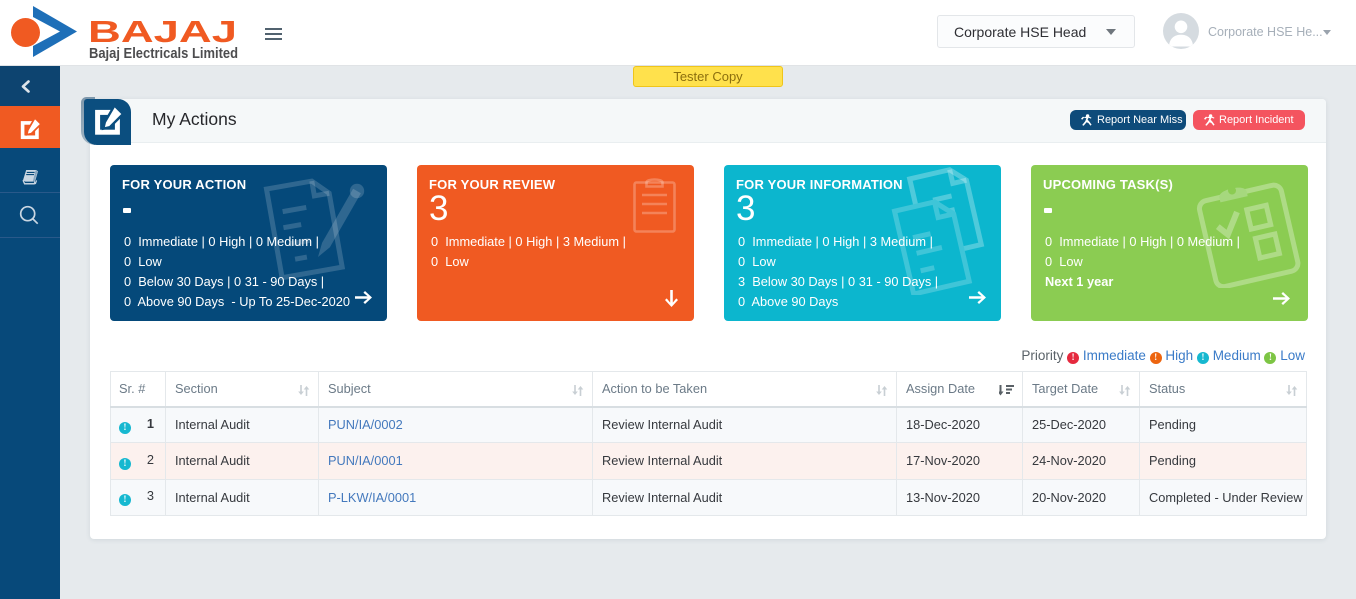 Image resolution: width=1356 pixels, height=599 pixels. I want to click on svg-text: BAJAJ, so click(162, 31).